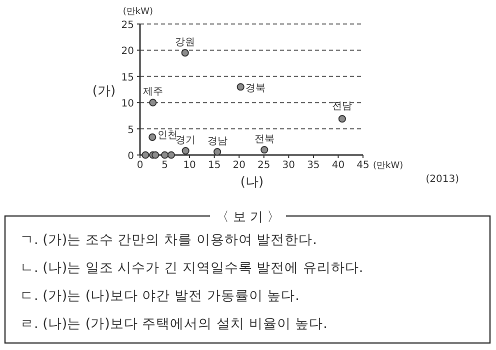 The image size is (496, 350). Describe the element at coordinates (264, 139) in the screenshot. I see `annotation: 전북` at that location.